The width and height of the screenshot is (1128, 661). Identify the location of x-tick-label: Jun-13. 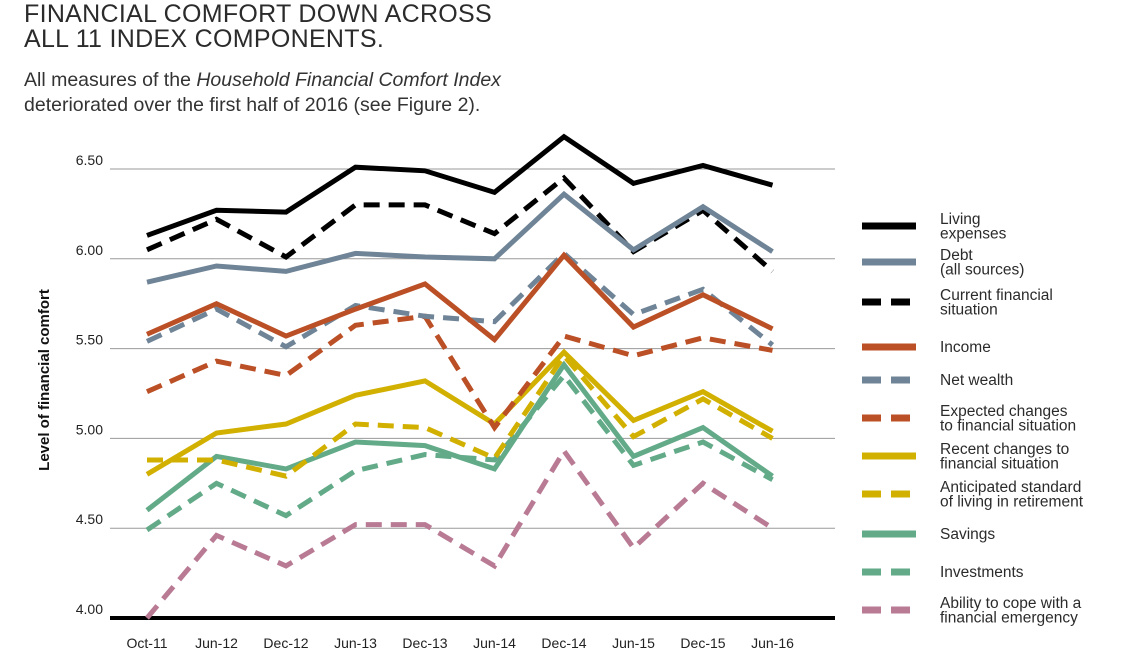
(355, 643).